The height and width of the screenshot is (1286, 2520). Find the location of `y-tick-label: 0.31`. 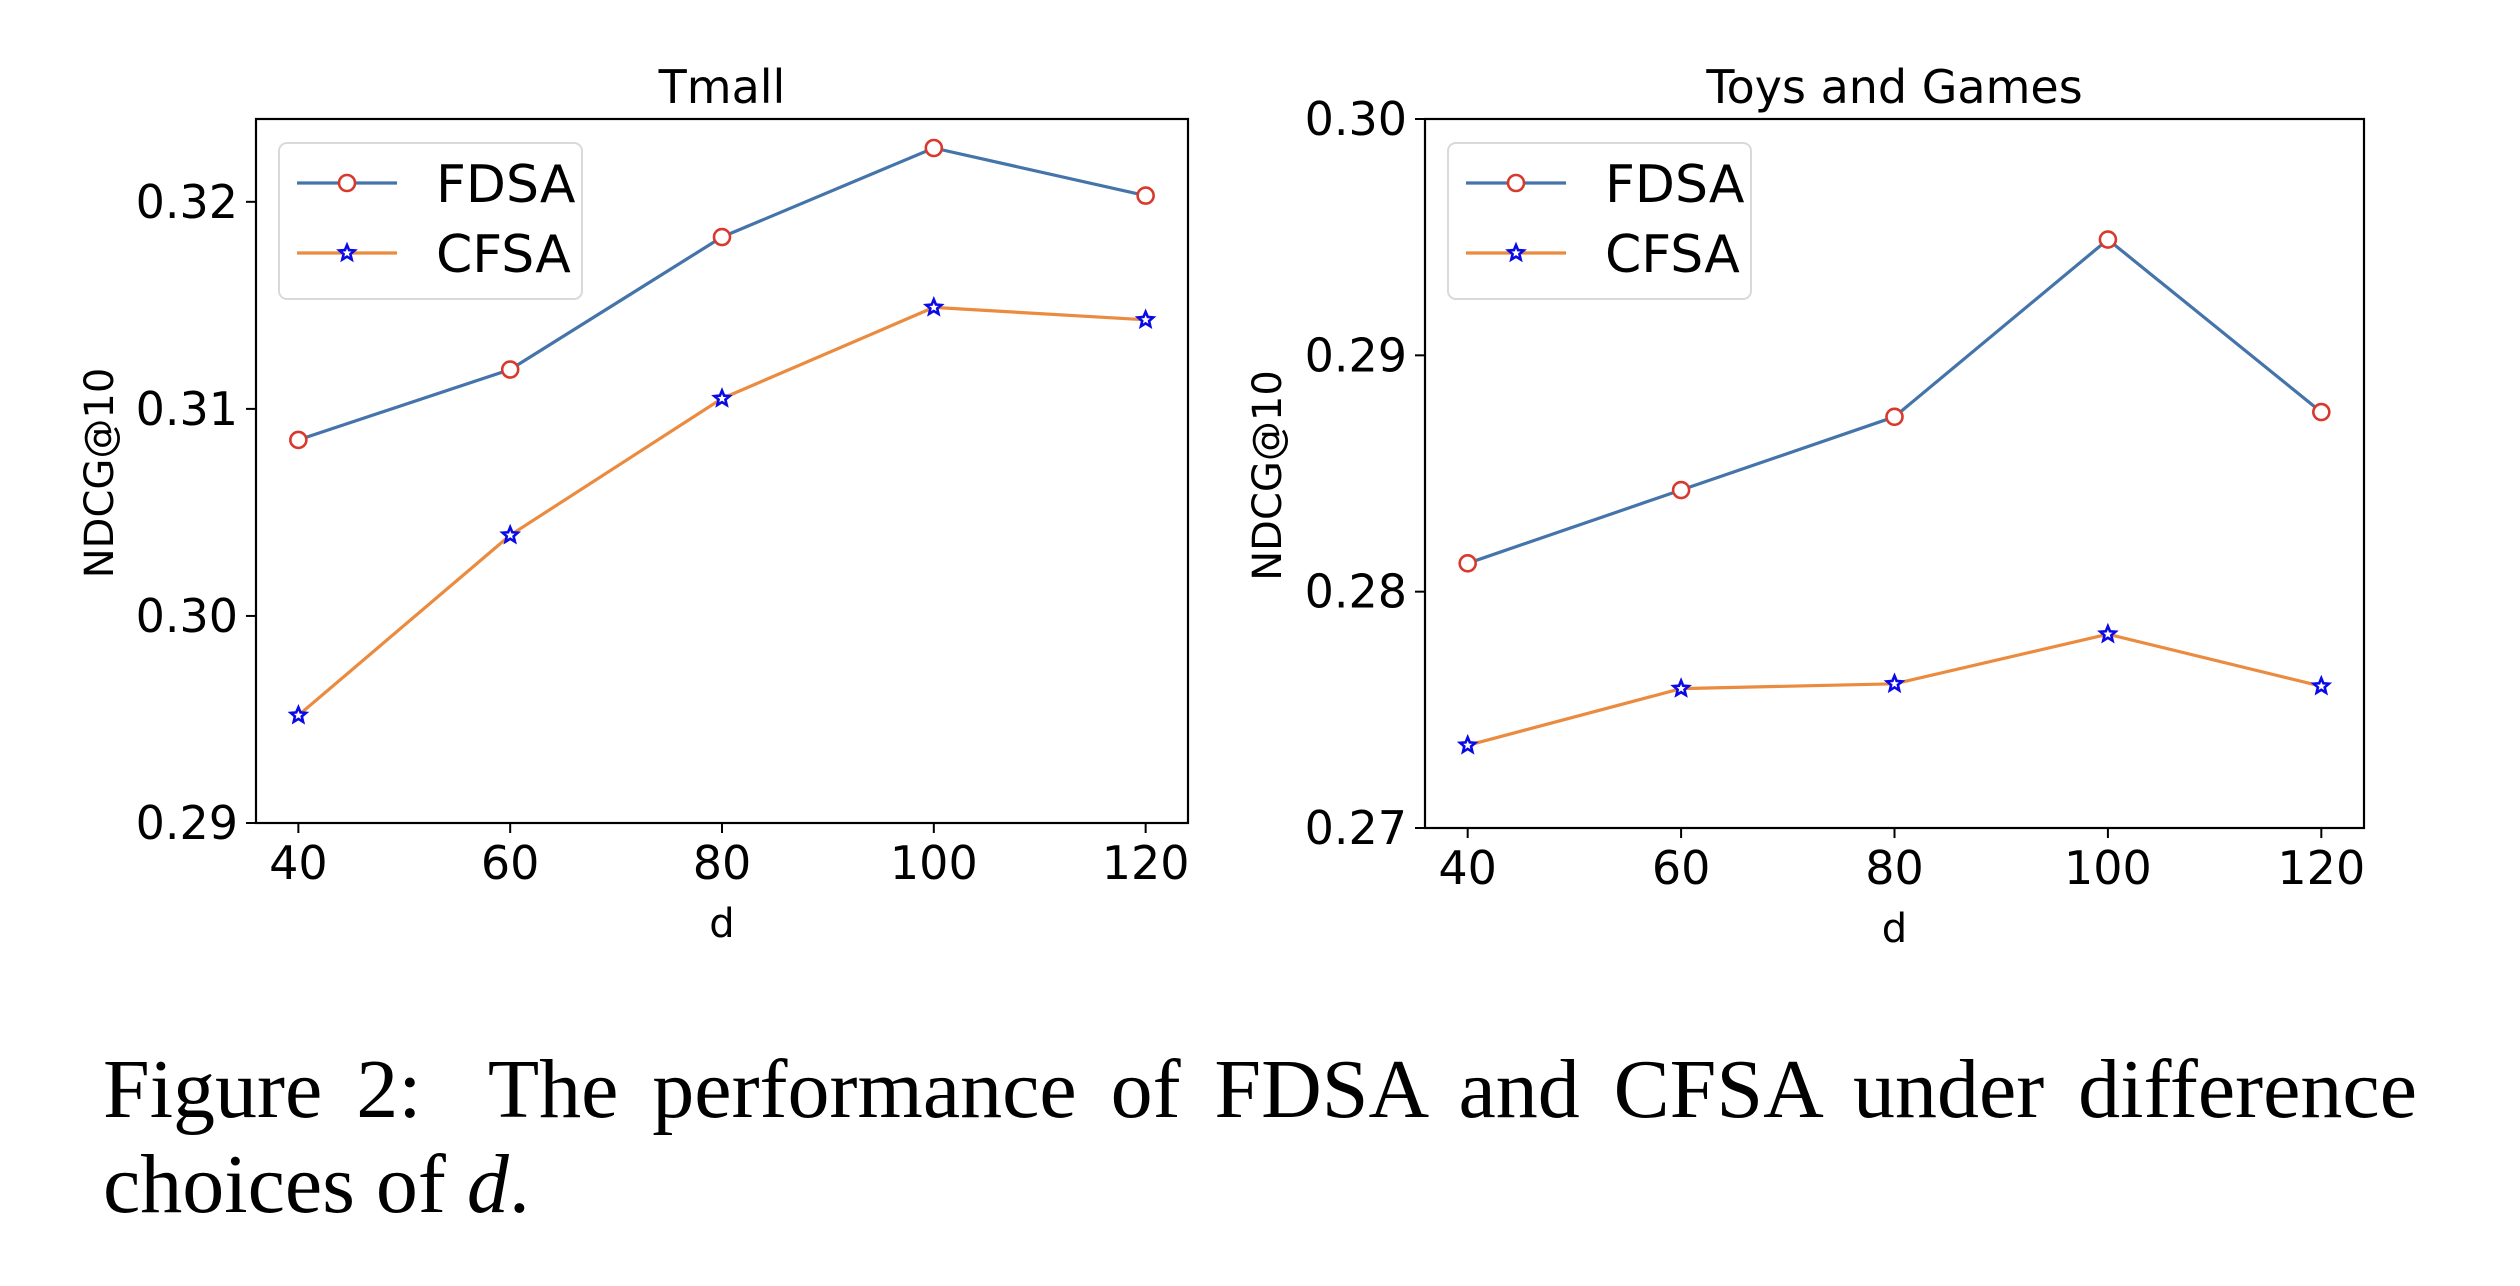

y-tick-label: 0.31 is located at coordinates (187, 409).